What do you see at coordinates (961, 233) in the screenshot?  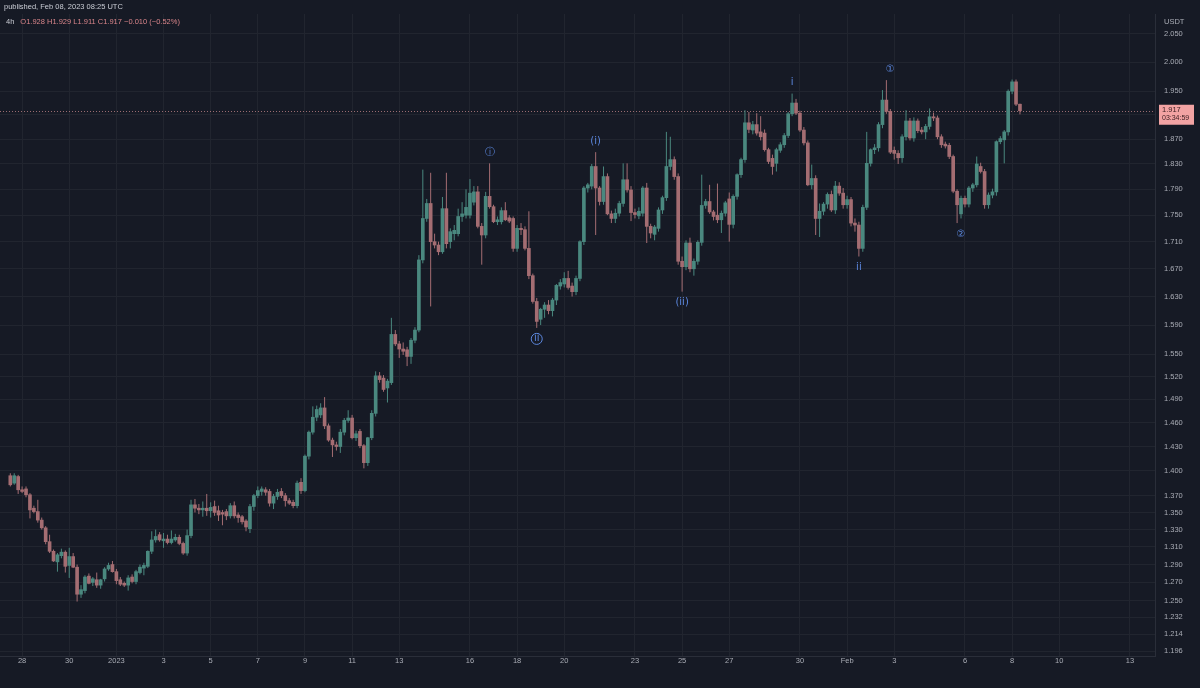 I see `annotation: ②` at bounding box center [961, 233].